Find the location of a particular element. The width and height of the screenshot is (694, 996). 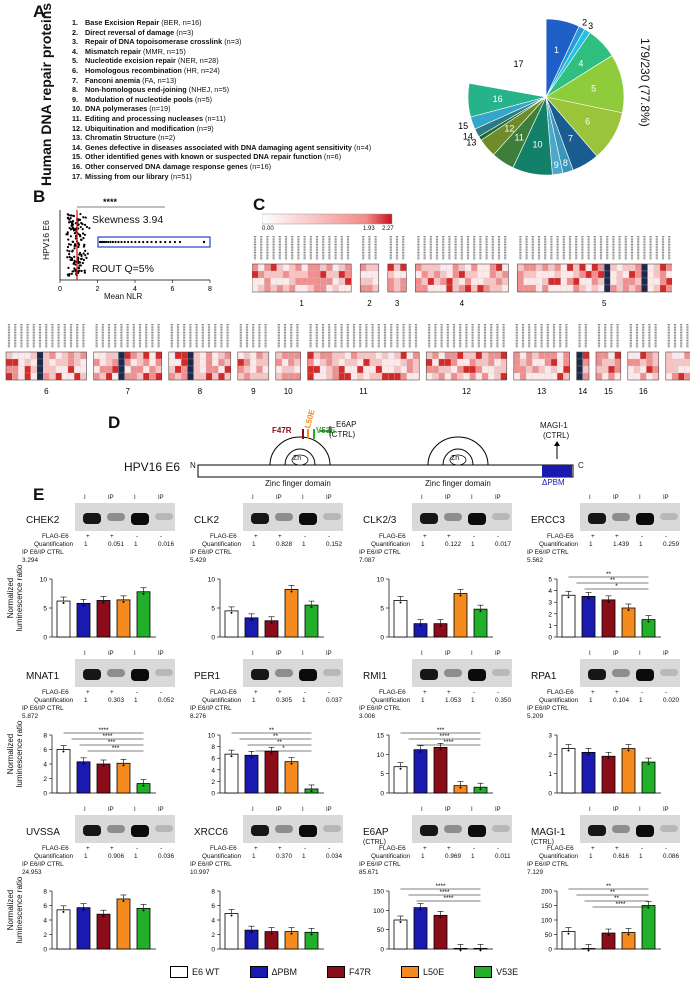

ip-ratio-value: 5.872 is located at coordinates (30, 716).